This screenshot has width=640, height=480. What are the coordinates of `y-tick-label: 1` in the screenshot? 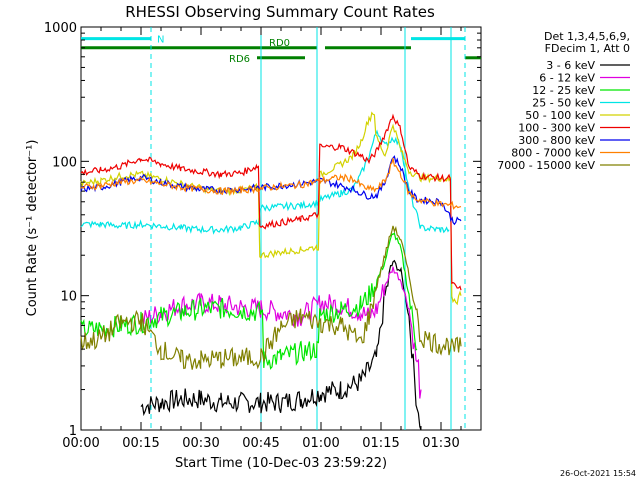 It's located at (73, 431).